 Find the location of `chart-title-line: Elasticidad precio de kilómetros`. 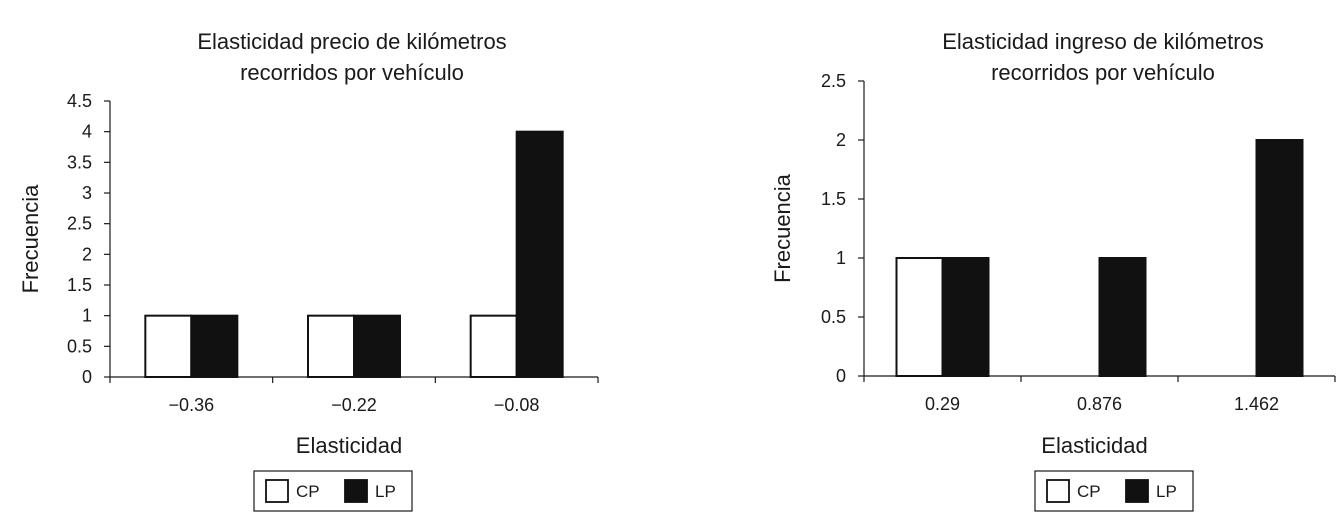

chart-title-line: Elasticidad precio de kilómetros is located at coordinates (351, 41).